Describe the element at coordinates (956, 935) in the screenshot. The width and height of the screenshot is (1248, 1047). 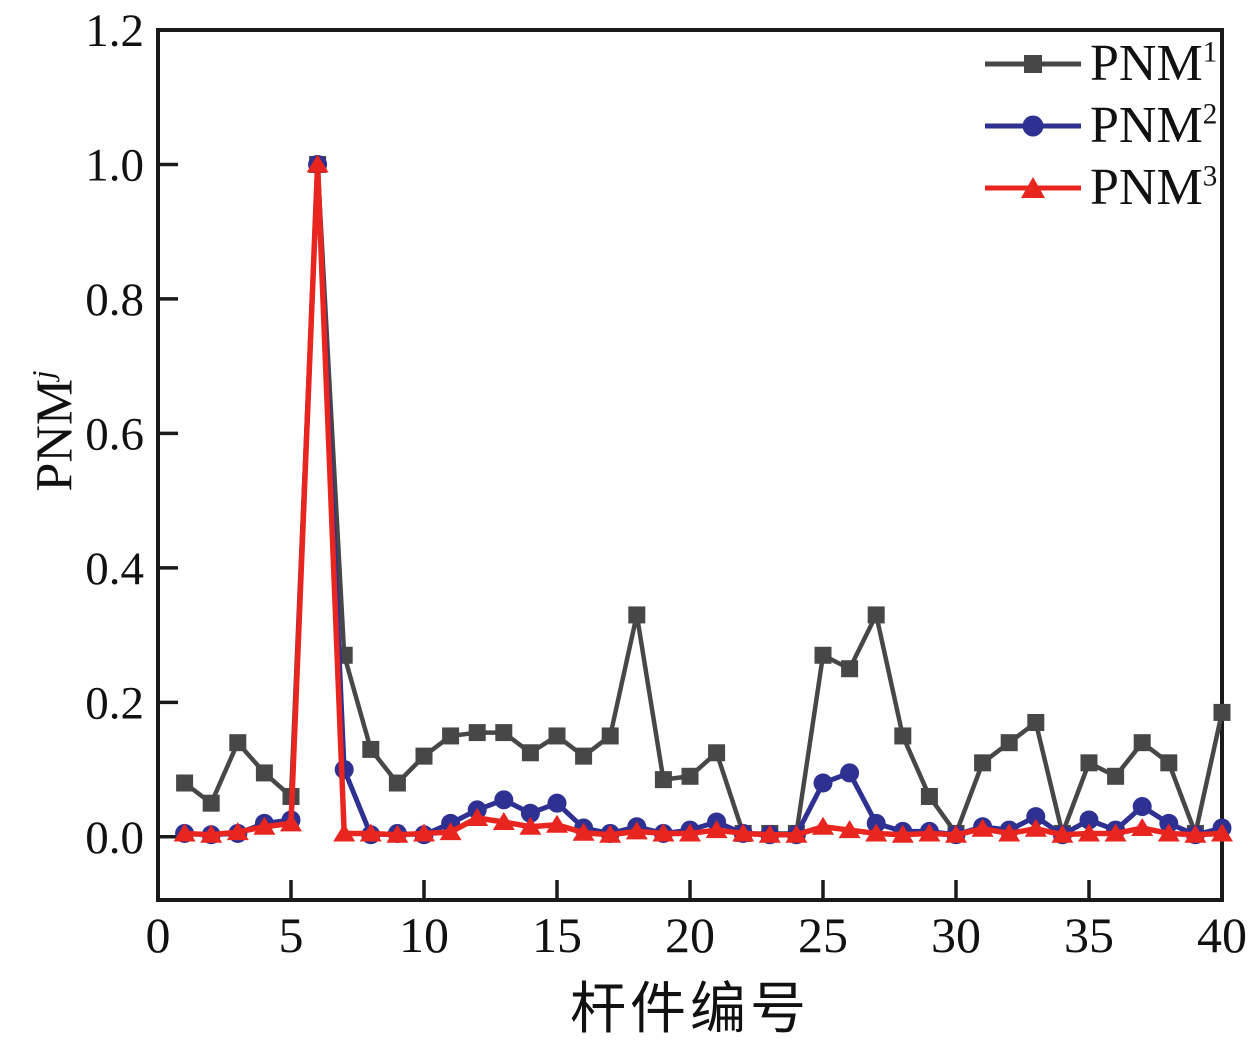
I see `x-axis-tick-label: 30` at that location.